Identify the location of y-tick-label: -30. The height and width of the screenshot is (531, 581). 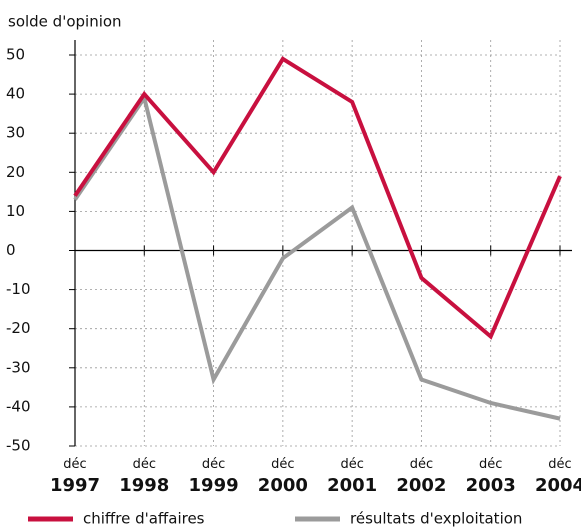
(18, 367).